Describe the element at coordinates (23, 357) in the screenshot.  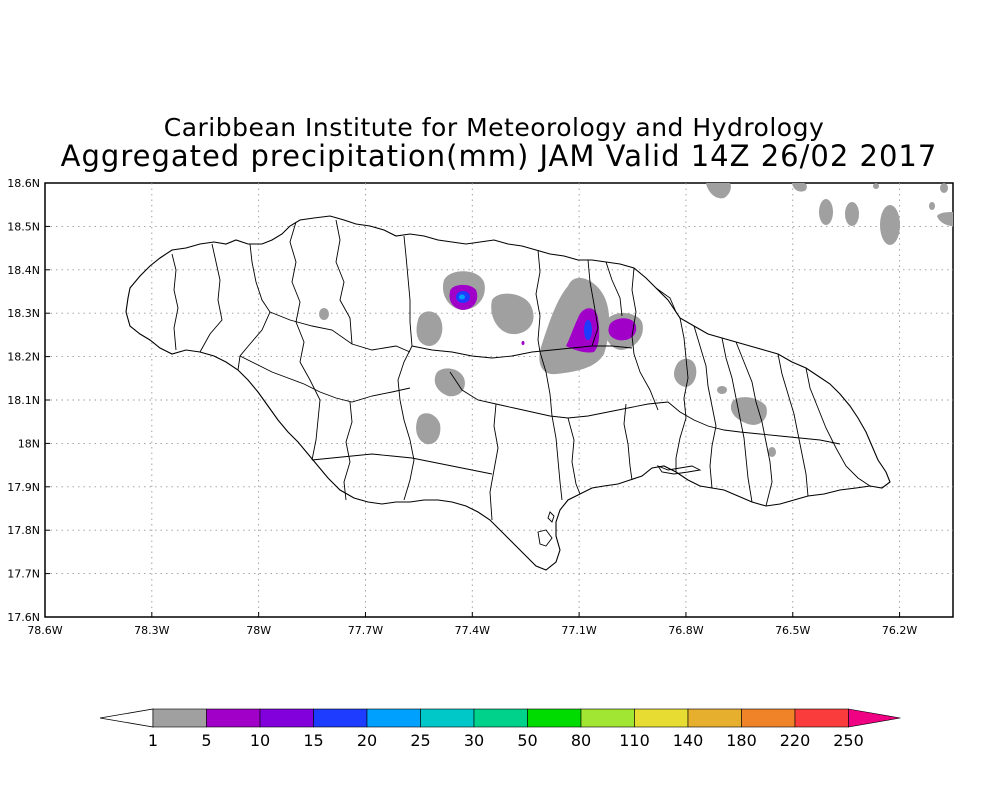
I see `lat-tick-label: 18.2N` at that location.